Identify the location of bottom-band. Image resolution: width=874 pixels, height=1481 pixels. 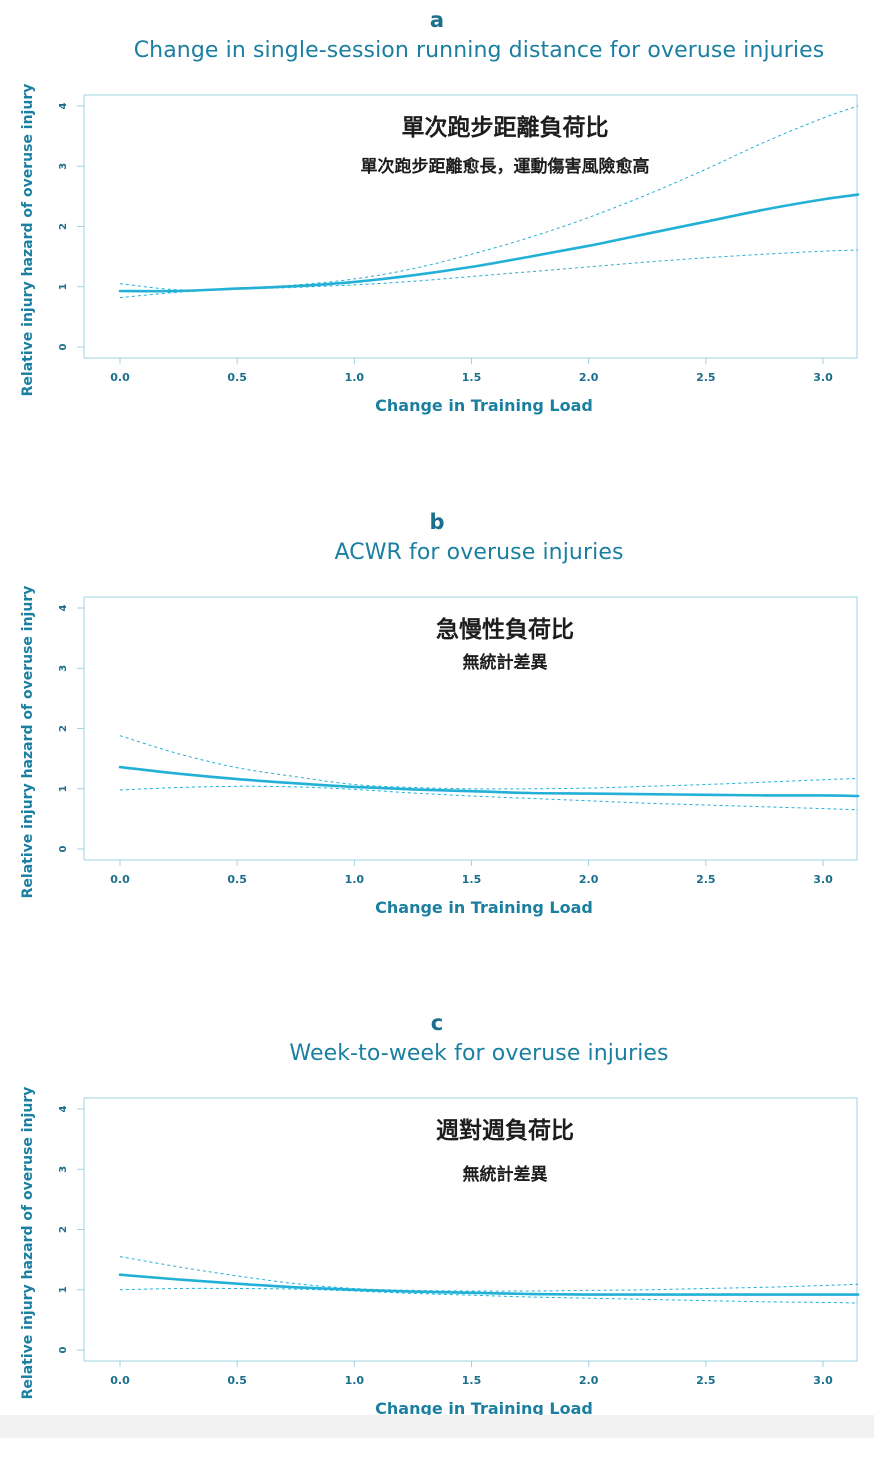
(437, 1426).